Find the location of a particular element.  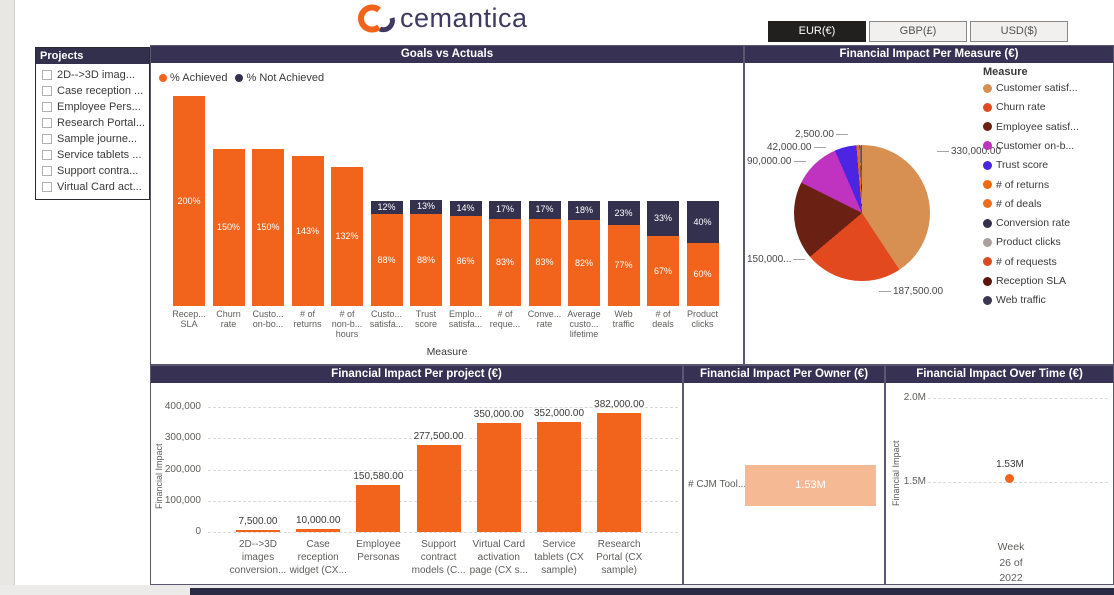

notachieved-bar: 23% is located at coordinates (623, 213).